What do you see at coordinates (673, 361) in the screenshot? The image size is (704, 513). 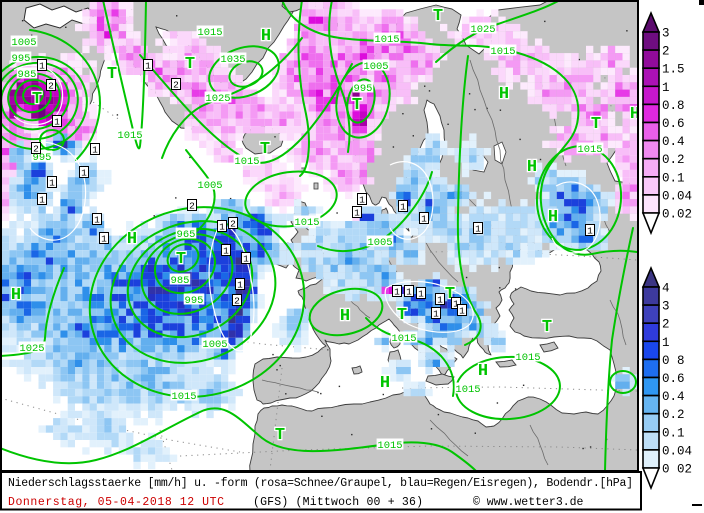 I see `svg-text: 0 8` at bounding box center [673, 361].